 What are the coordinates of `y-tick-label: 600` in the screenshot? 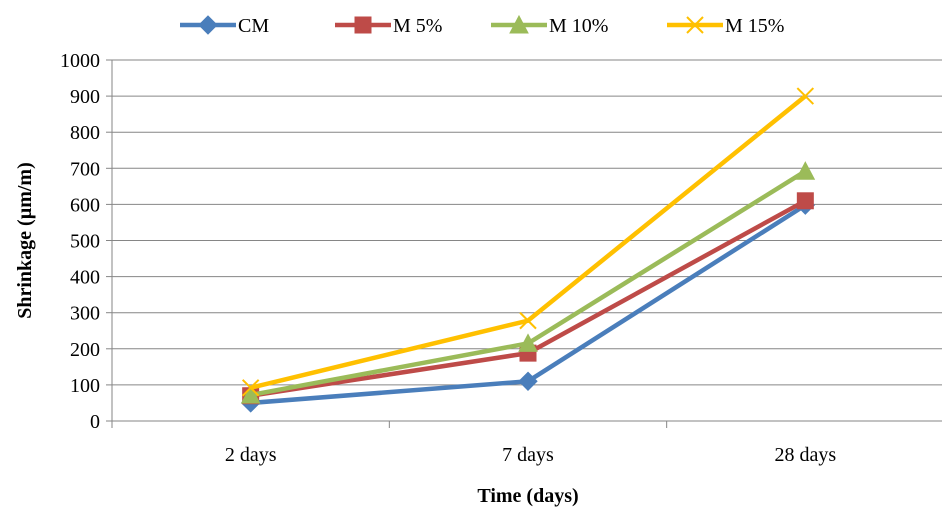 It's located at (85, 205).